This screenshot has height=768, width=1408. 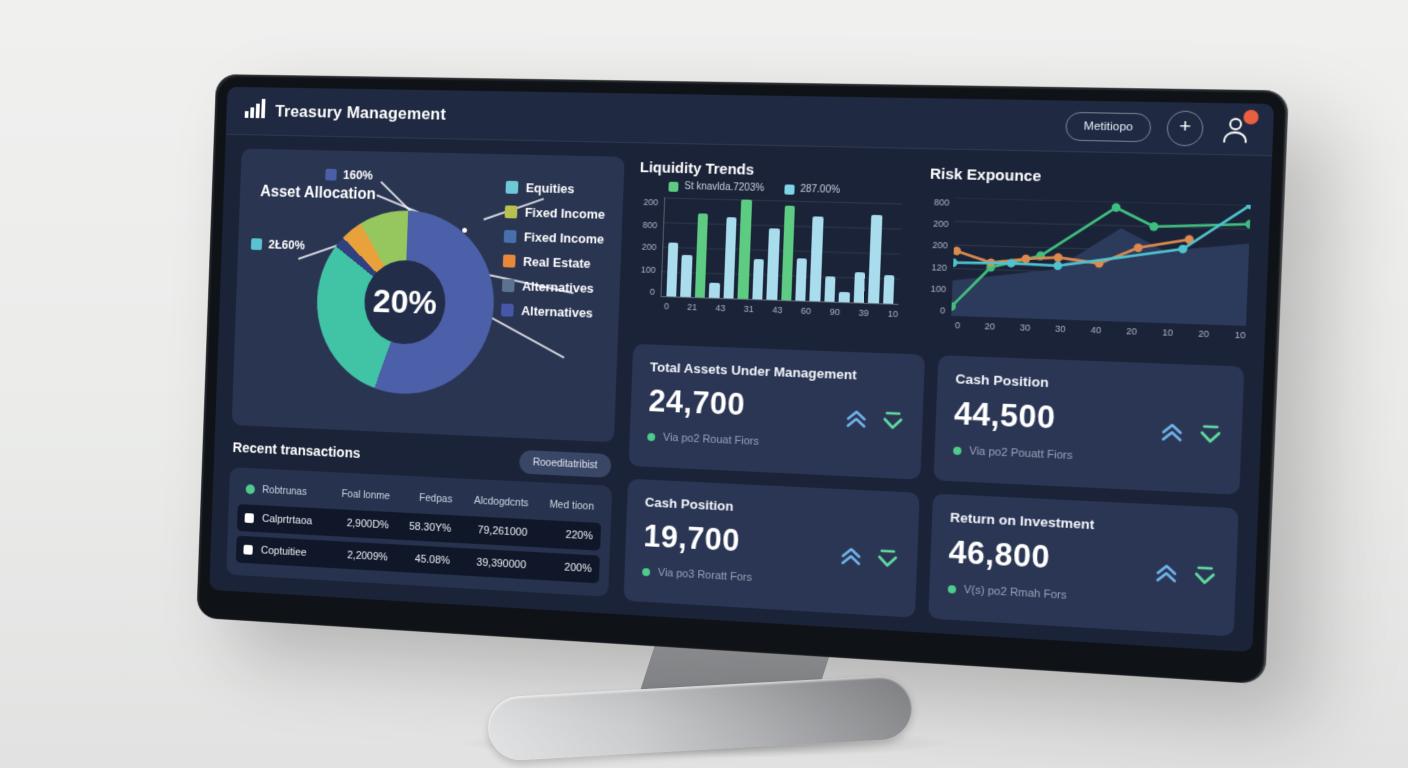 What do you see at coordinates (553, 262) in the screenshot?
I see `legend-item: Real Estate` at bounding box center [553, 262].